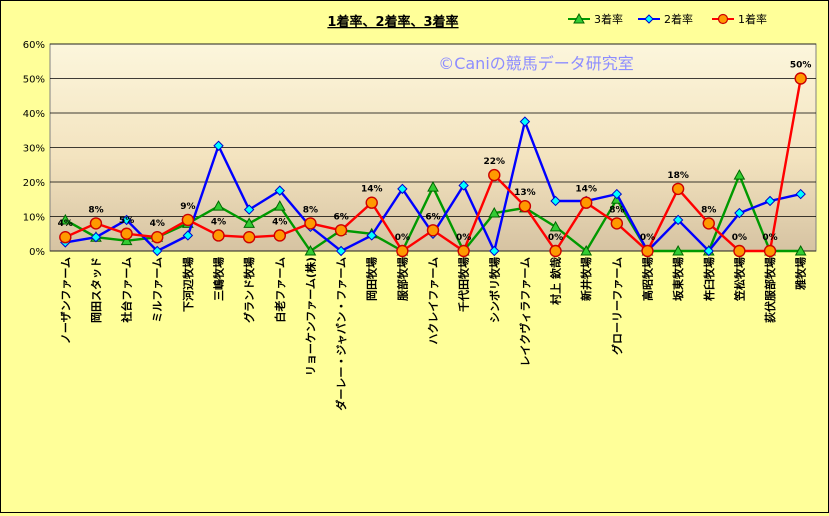  What do you see at coordinates (34, 183) in the screenshot?
I see `y-tick-label: 20%` at bounding box center [34, 183].